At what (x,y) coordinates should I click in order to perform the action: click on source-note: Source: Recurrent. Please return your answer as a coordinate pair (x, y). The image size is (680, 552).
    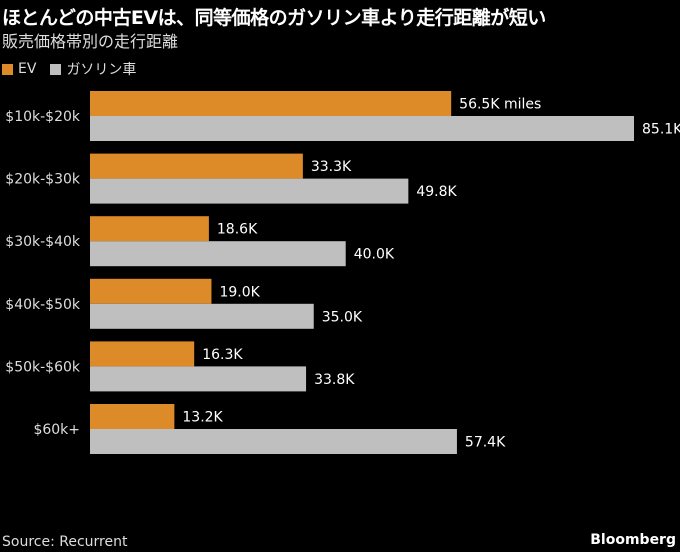
    Looking at the image, I should click on (65, 542).